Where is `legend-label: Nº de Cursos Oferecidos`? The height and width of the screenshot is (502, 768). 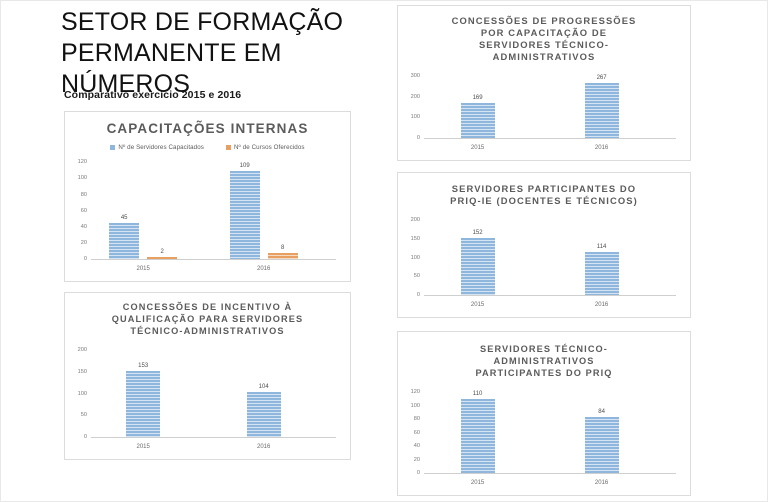
legend-label: Nº de Cursos Oferecidos is located at coordinates (269, 148).